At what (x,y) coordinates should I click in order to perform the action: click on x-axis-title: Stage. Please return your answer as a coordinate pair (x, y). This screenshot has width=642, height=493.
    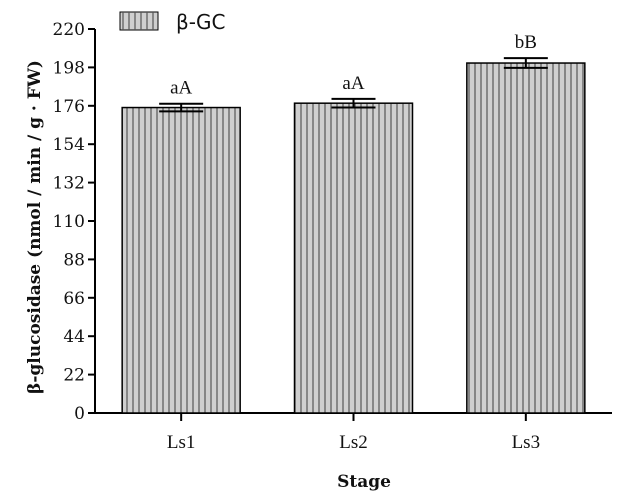
    Looking at the image, I should click on (364, 482).